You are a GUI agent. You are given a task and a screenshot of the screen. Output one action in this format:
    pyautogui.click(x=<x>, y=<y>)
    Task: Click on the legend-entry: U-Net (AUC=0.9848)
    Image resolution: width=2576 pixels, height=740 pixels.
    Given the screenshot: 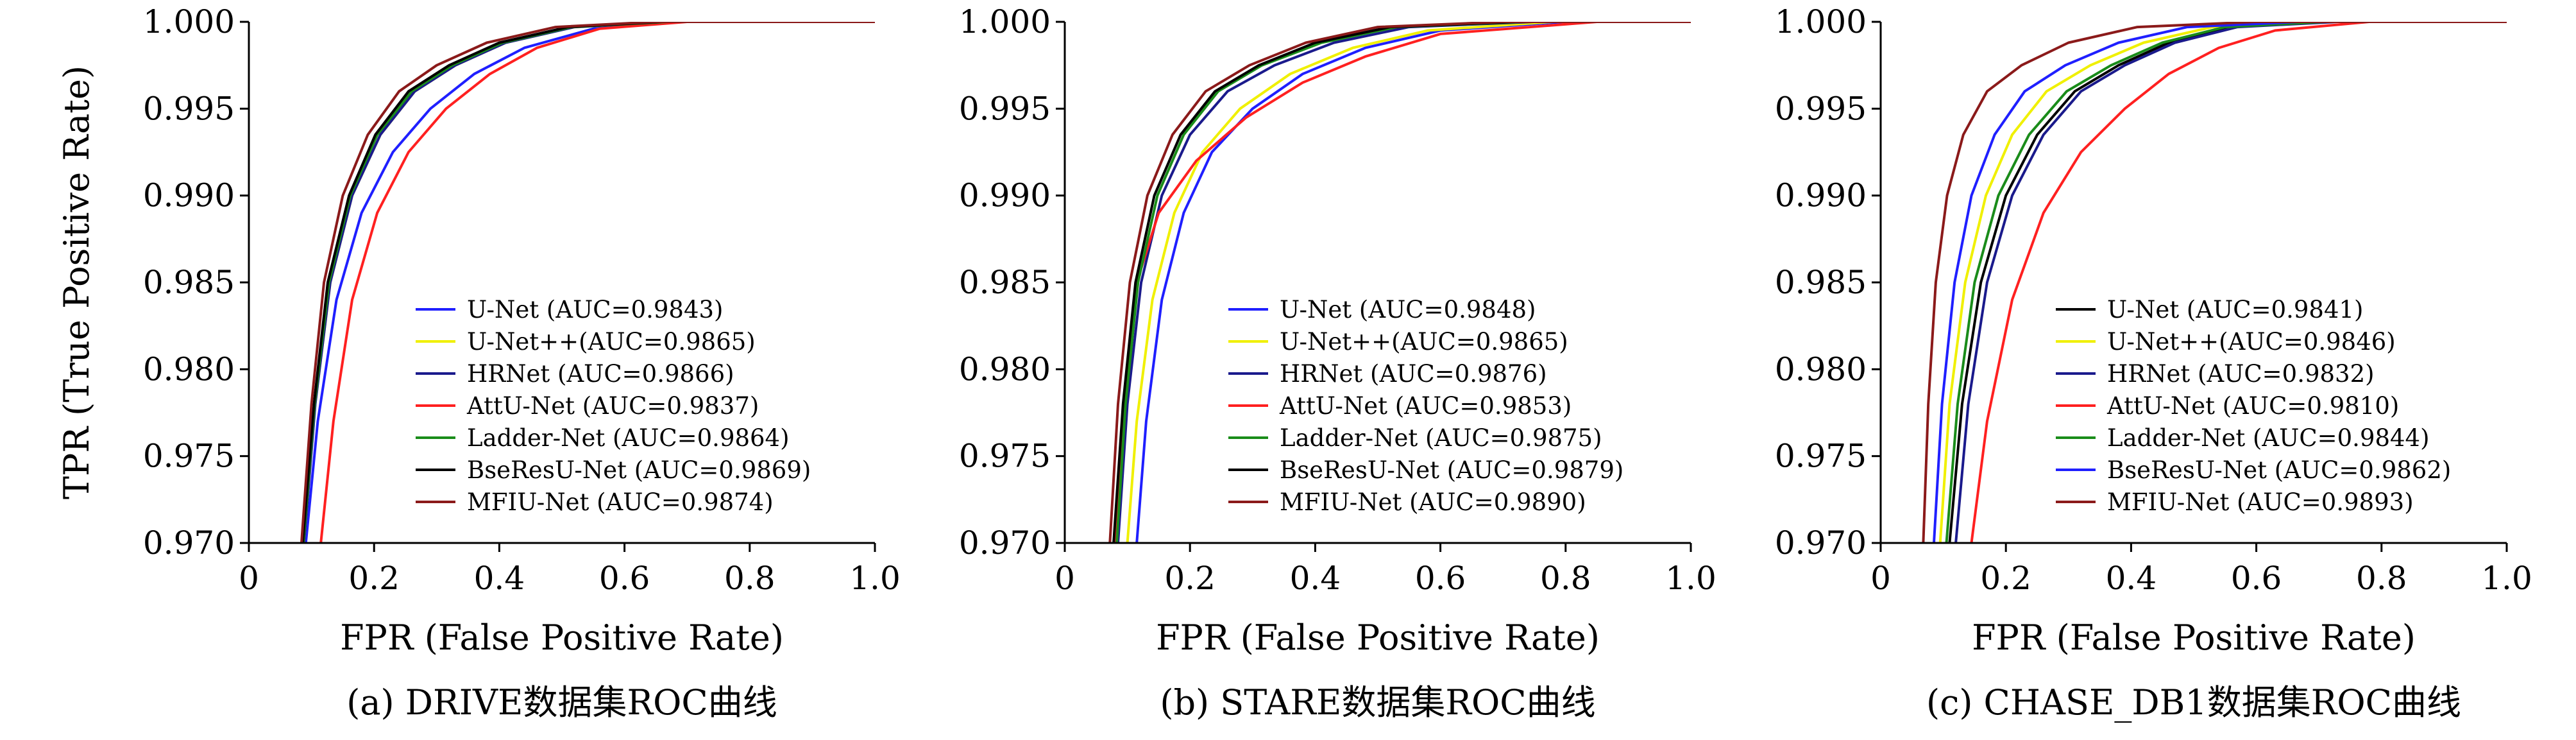 What is the action you would take?
    pyautogui.click(x=1408, y=309)
    